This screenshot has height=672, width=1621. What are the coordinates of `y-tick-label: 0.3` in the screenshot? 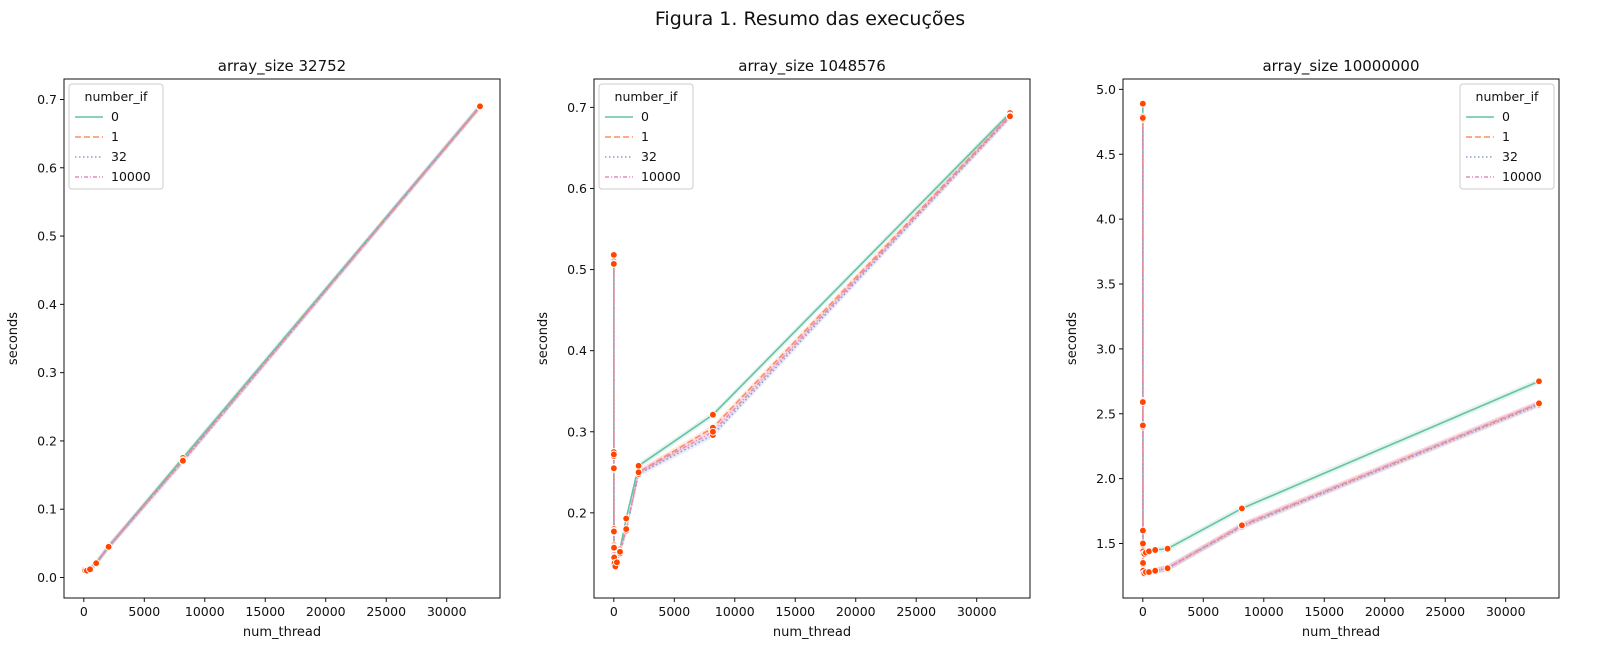 It's located at (577, 431).